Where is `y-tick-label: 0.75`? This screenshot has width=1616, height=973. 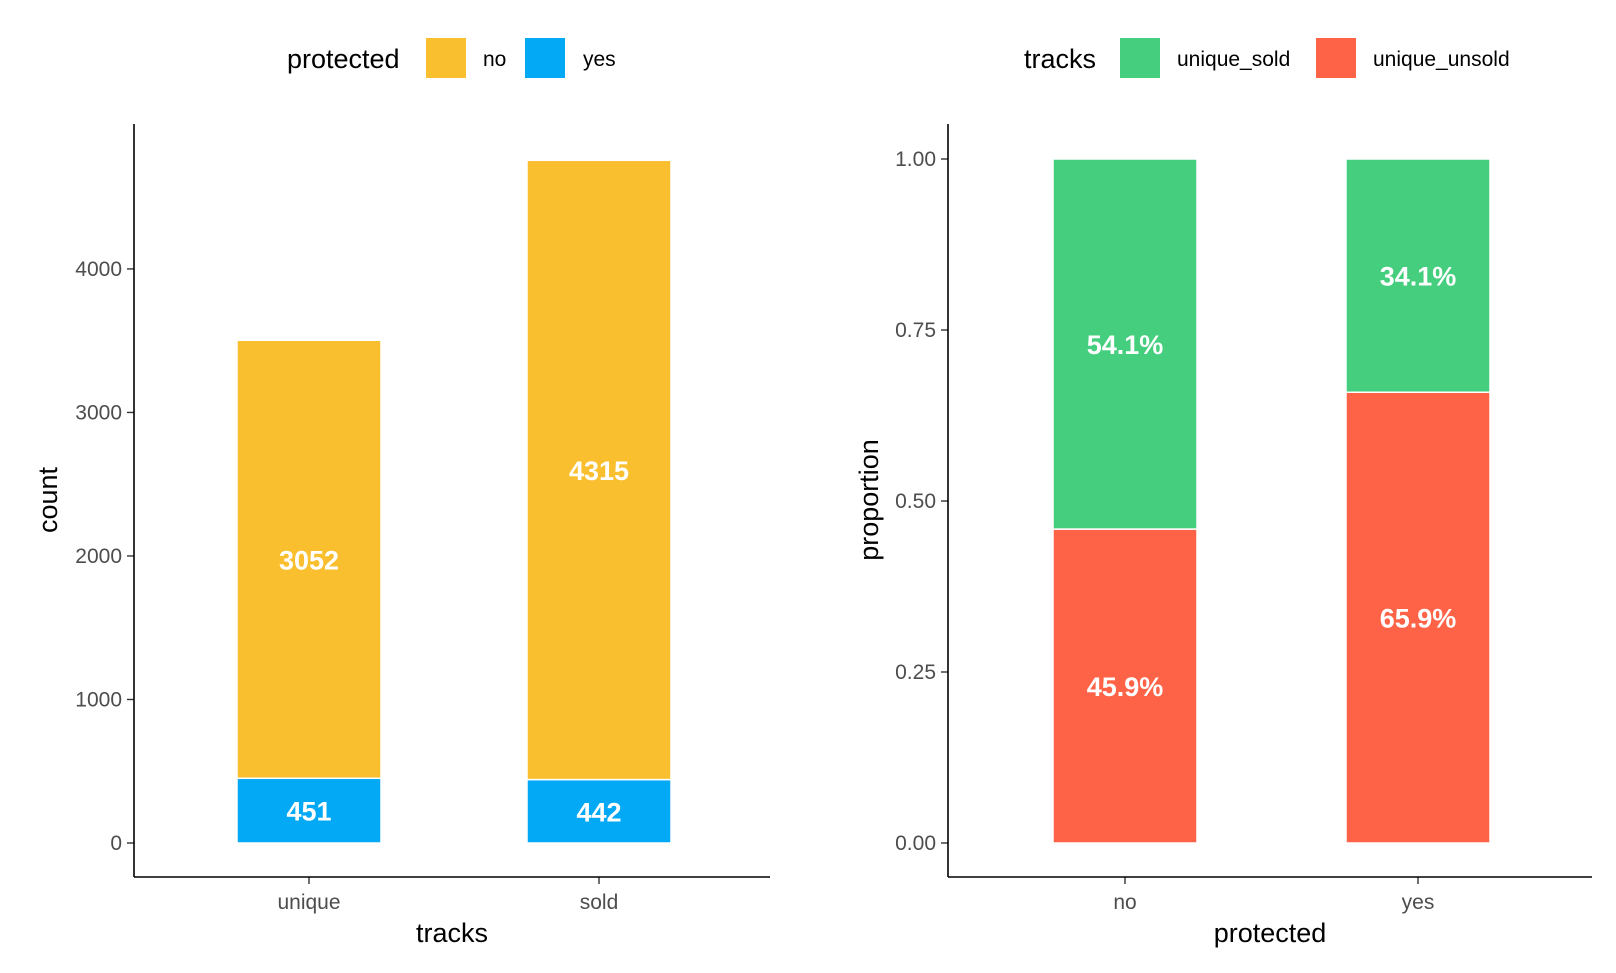 y-tick-label: 0.75 is located at coordinates (915, 330).